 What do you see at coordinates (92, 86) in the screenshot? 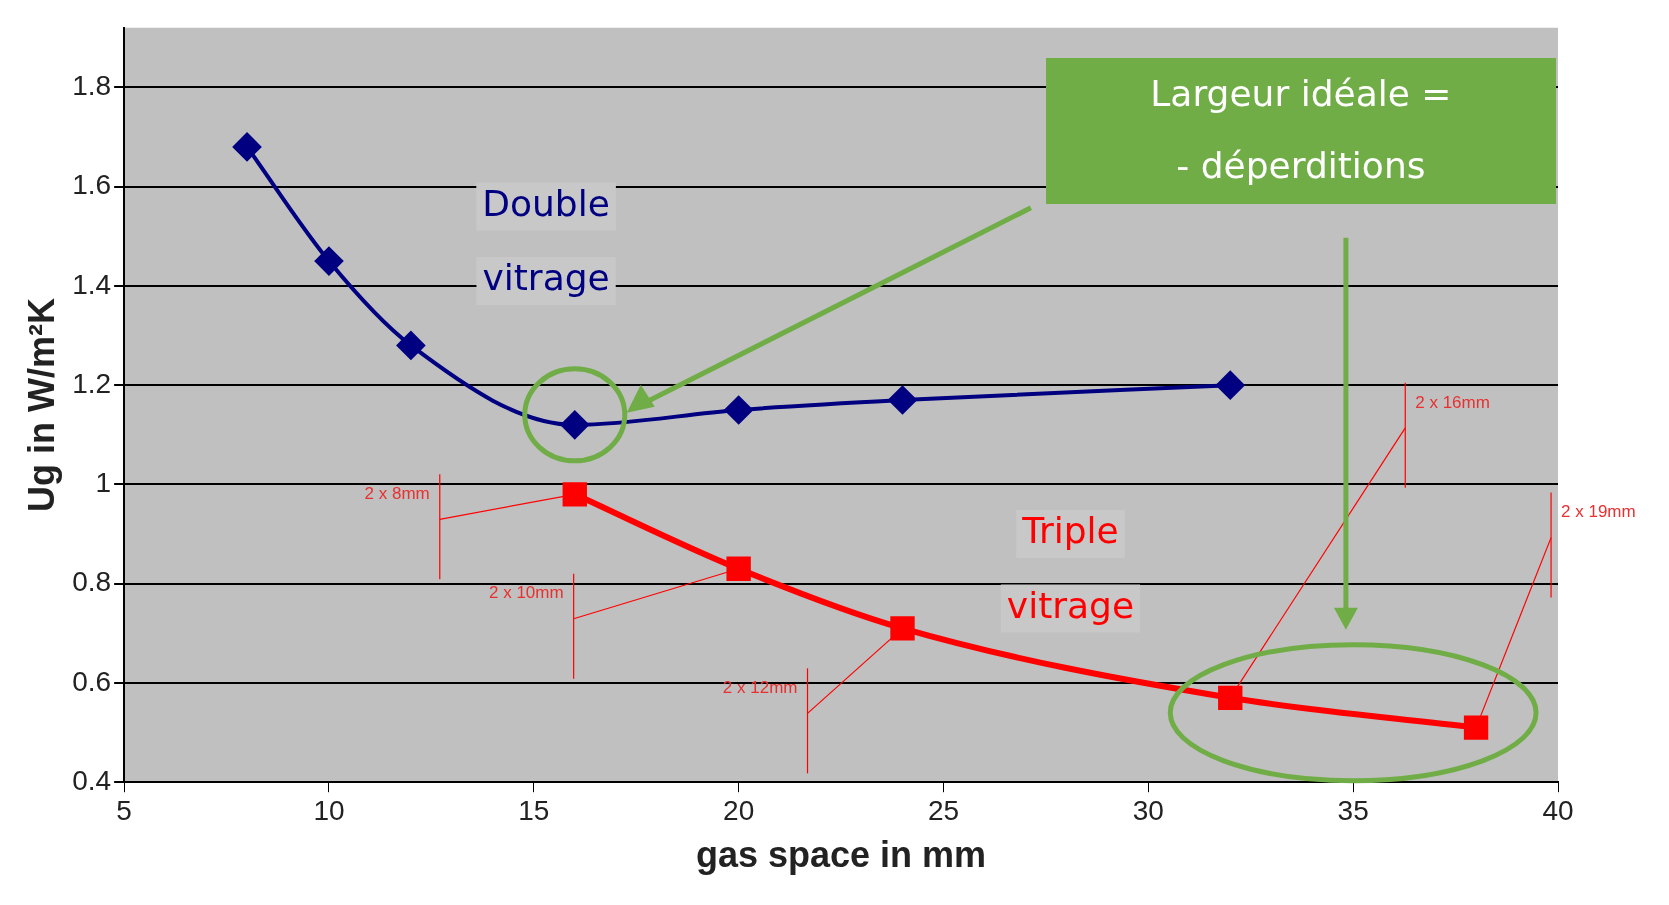
I see `y-tick-label: 1.8` at bounding box center [92, 86].